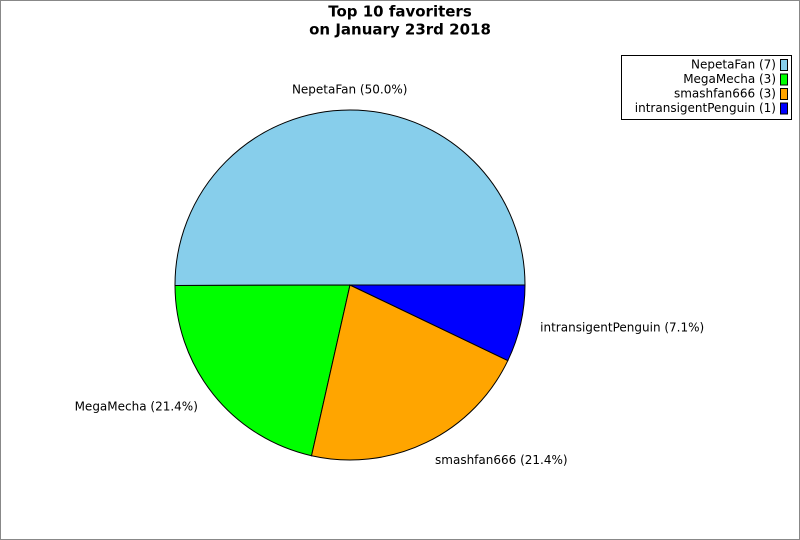 The height and width of the screenshot is (540, 800). Describe the element at coordinates (729, 79) in the screenshot. I see `legend-label: MegaMecha (3)` at that location.